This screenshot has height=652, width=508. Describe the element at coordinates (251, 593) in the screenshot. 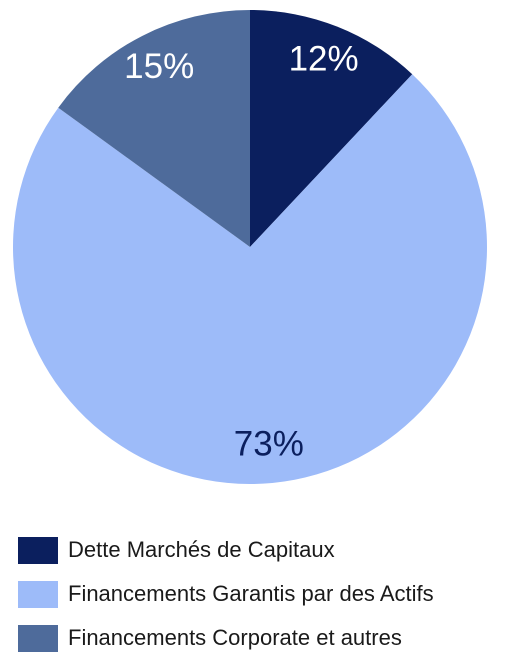

I see `legend-label: Financements Garantis par des Actifs` at that location.